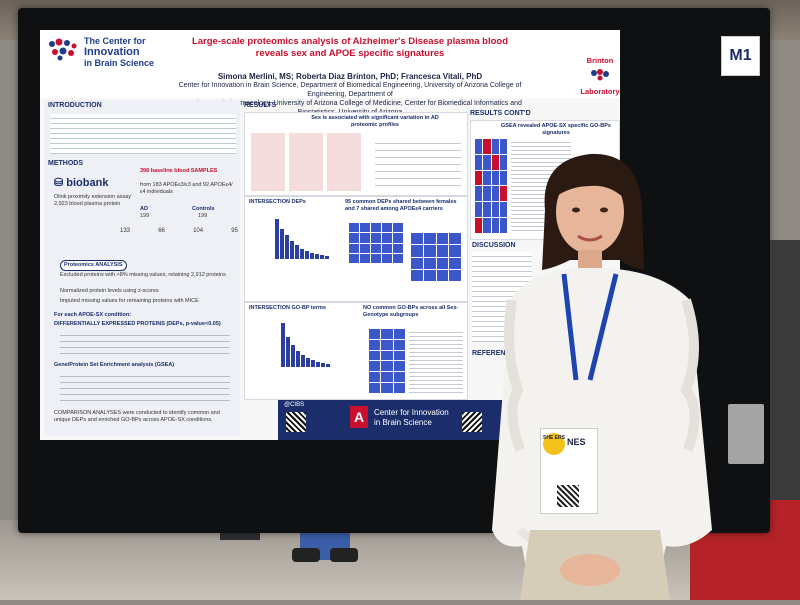 The height and width of the screenshot is (605, 800). Describe the element at coordinates (436, 257) in the screenshot. I see `heatmap-deps-female` at that location.